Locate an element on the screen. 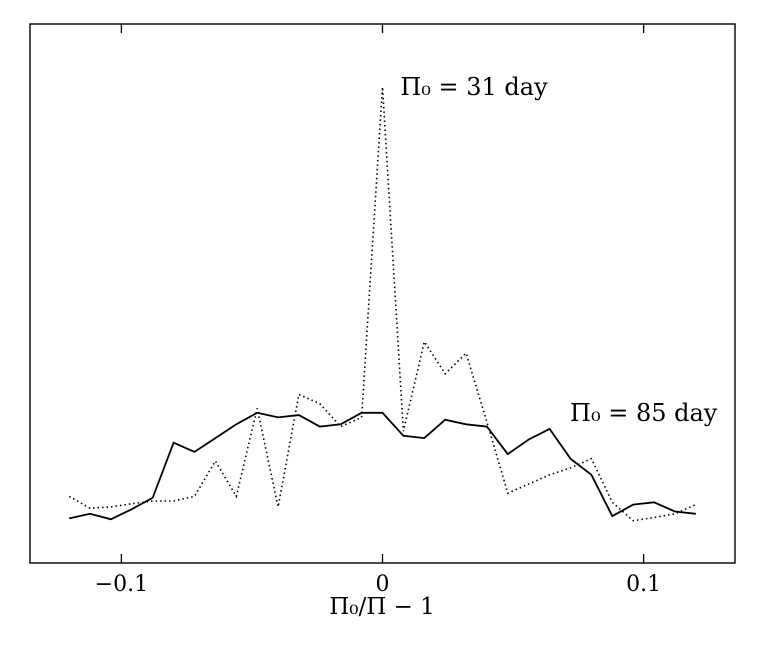  x-tick-label: 0.1 is located at coordinates (643, 584).